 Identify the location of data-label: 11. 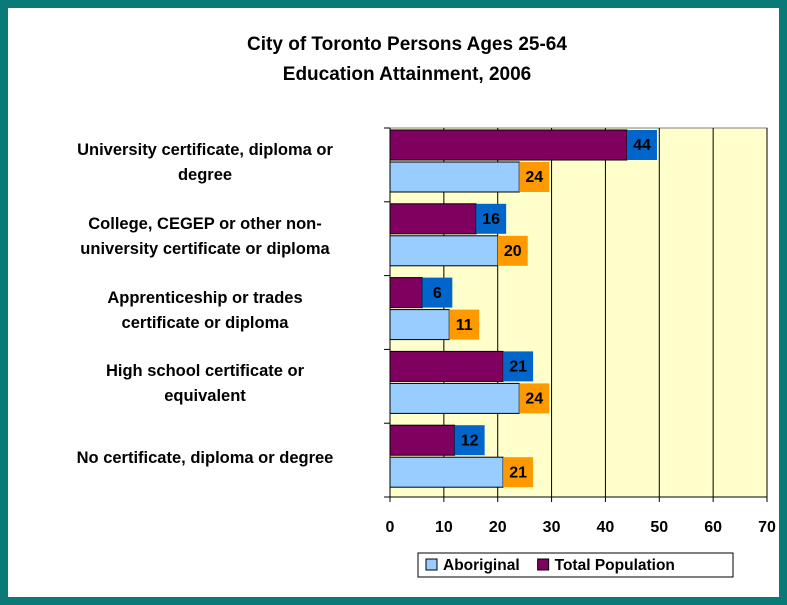
(464, 325).